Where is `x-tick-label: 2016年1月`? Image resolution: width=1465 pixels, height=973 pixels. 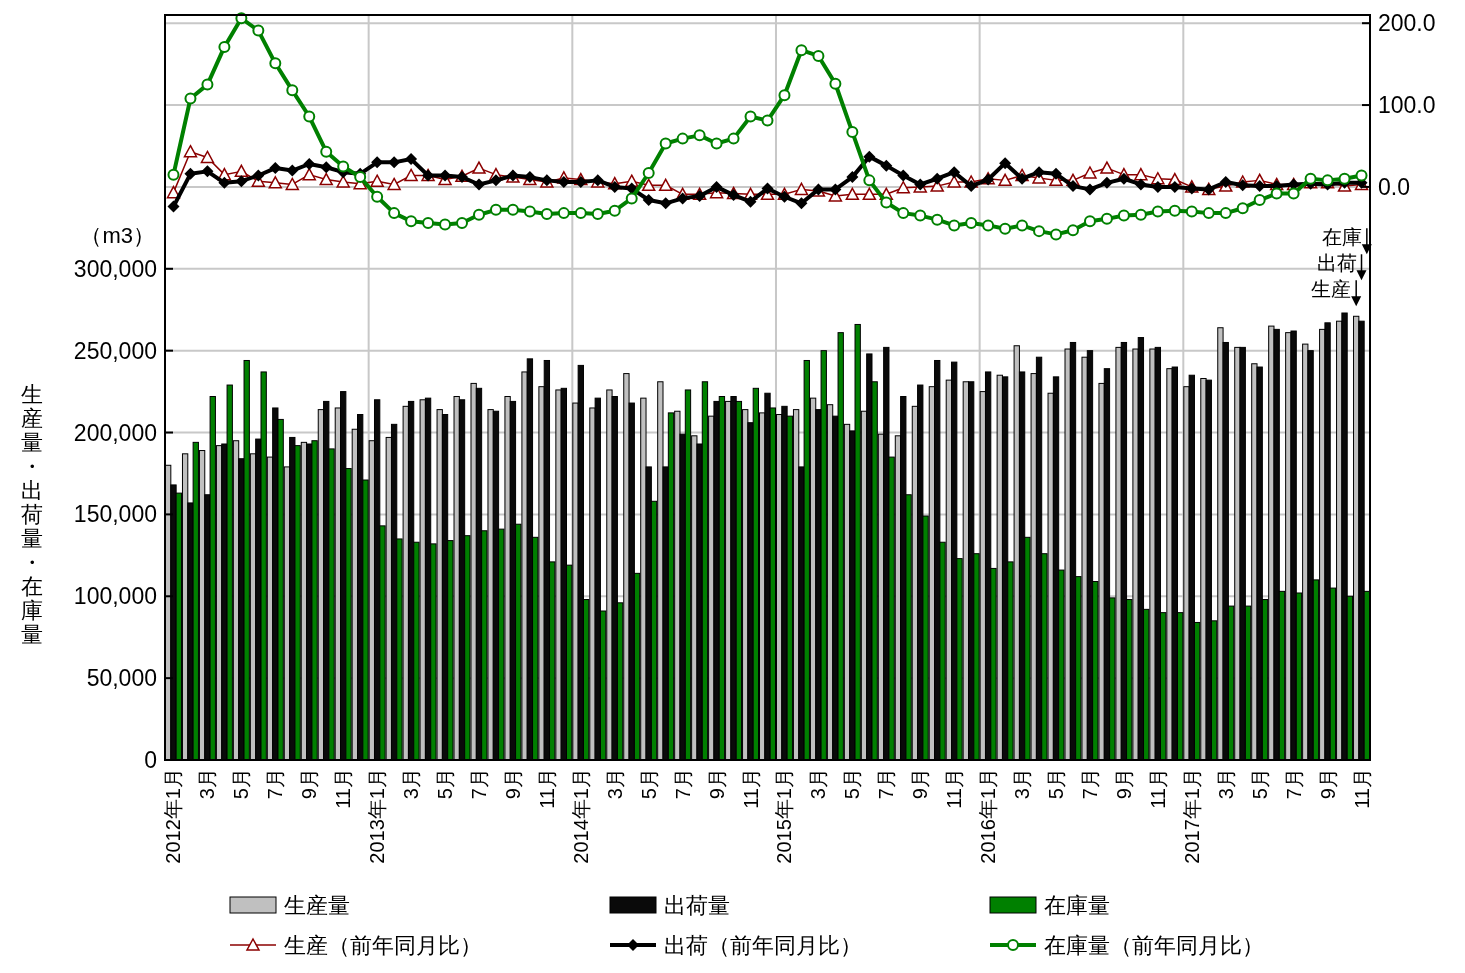 x-tick-label: 2016年1月 is located at coordinates (988, 816).